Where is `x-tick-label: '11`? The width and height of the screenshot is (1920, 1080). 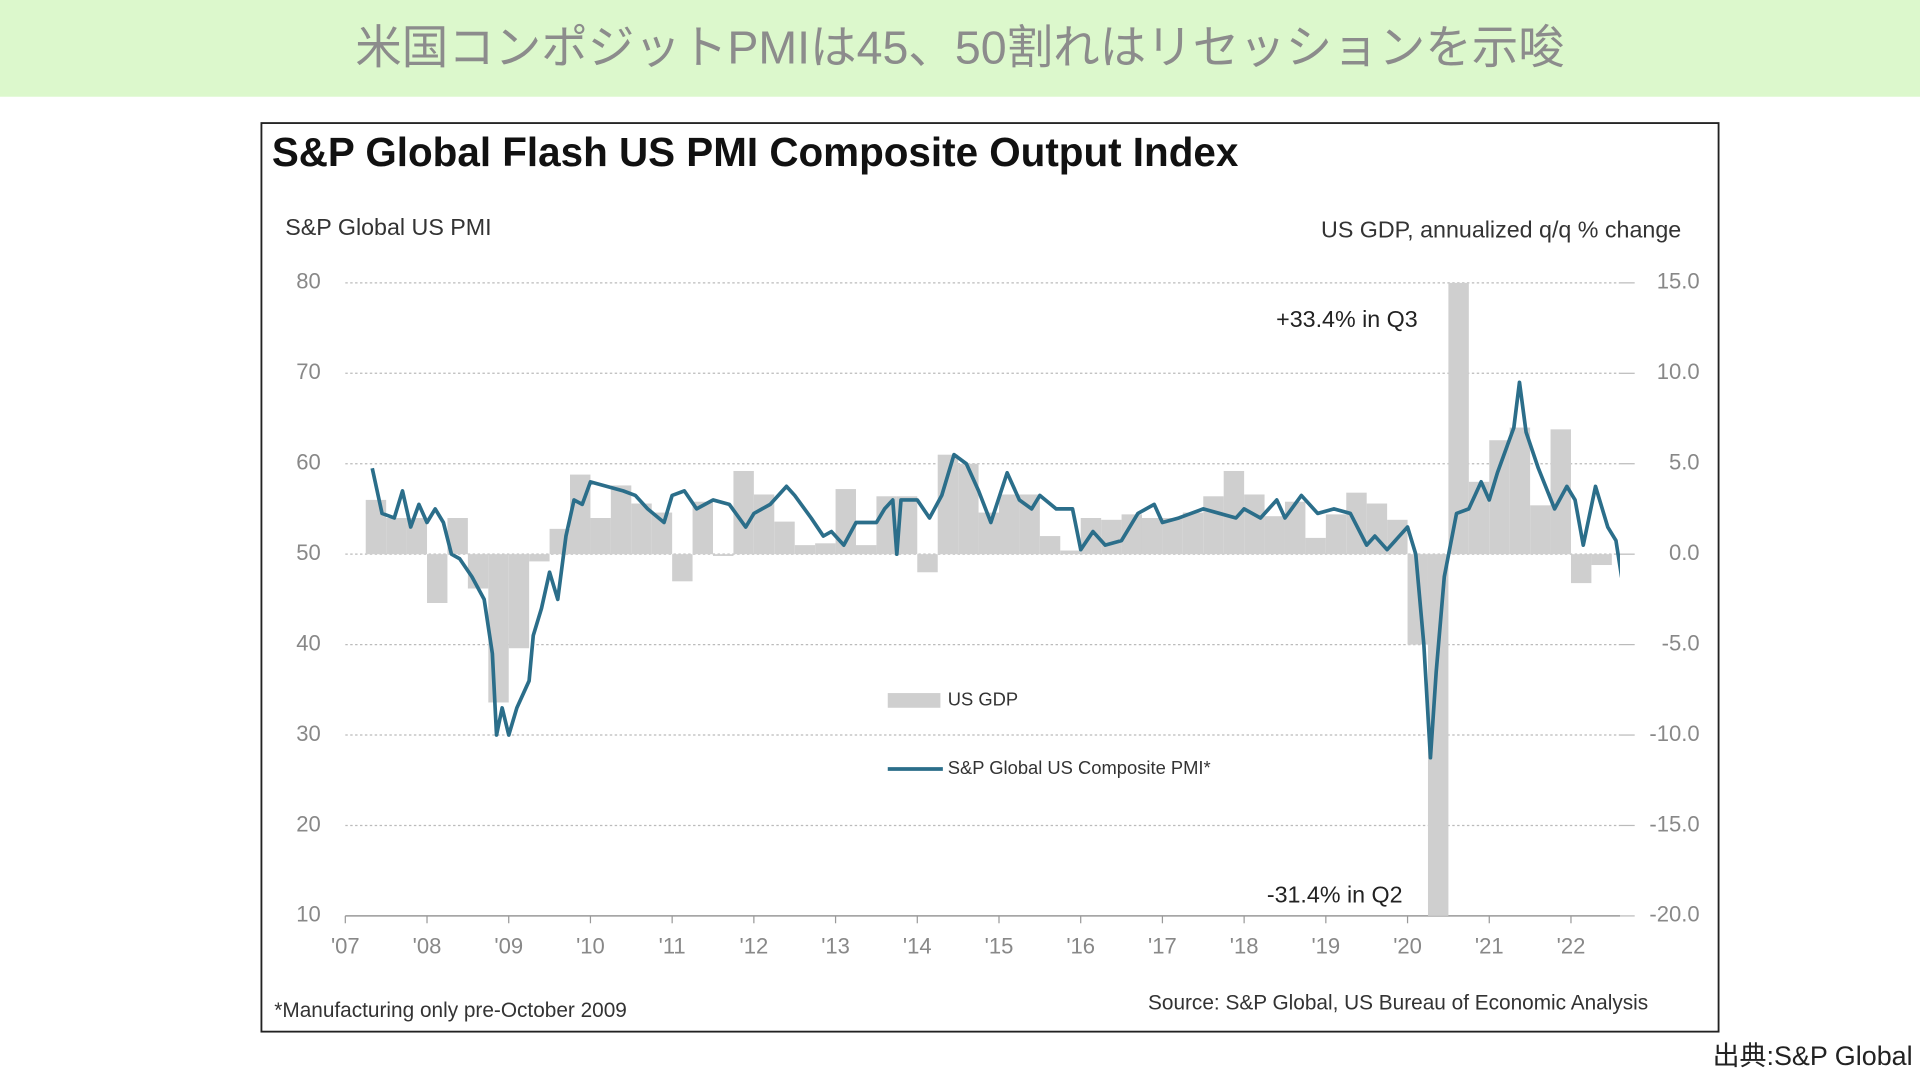
x-tick-label: '11 is located at coordinates (672, 946).